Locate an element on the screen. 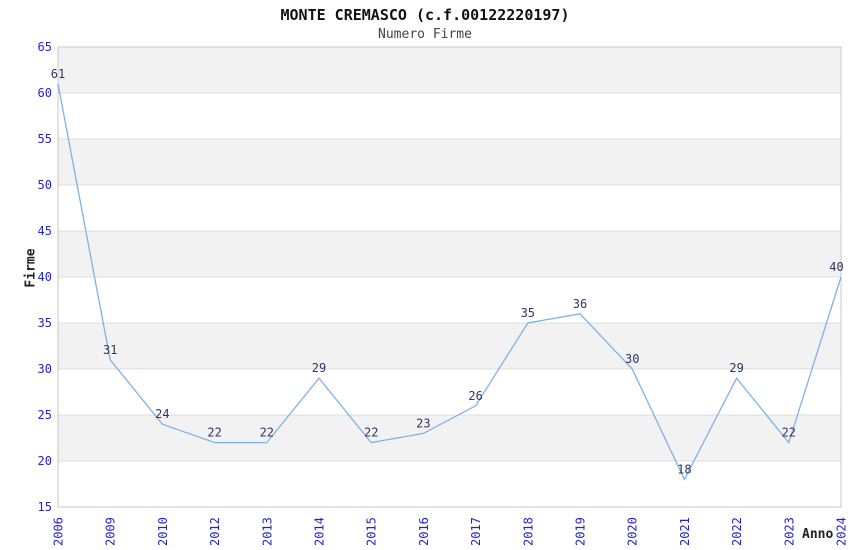  chart-subtitle: Numero Firme is located at coordinates (425, 34).